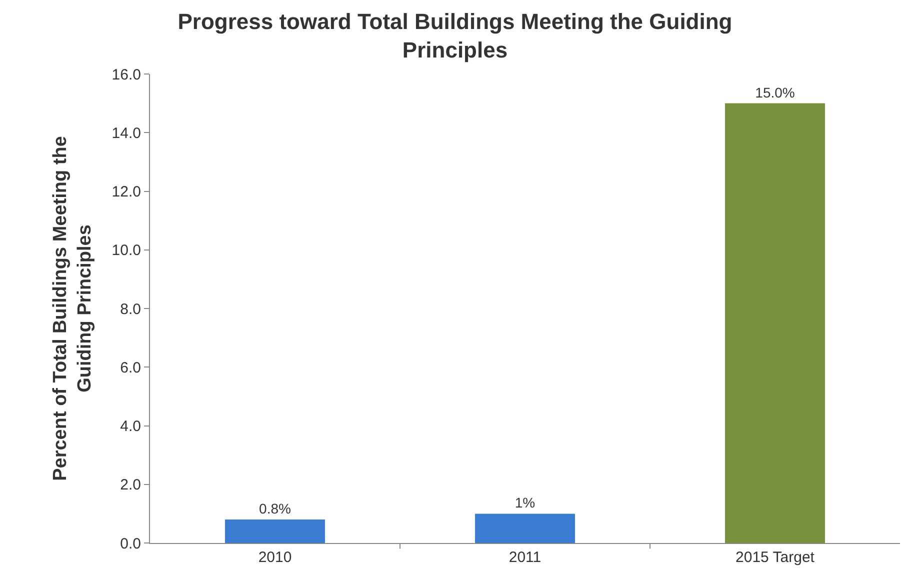  I want to click on y-tick-label: 10.0, so click(126, 251).